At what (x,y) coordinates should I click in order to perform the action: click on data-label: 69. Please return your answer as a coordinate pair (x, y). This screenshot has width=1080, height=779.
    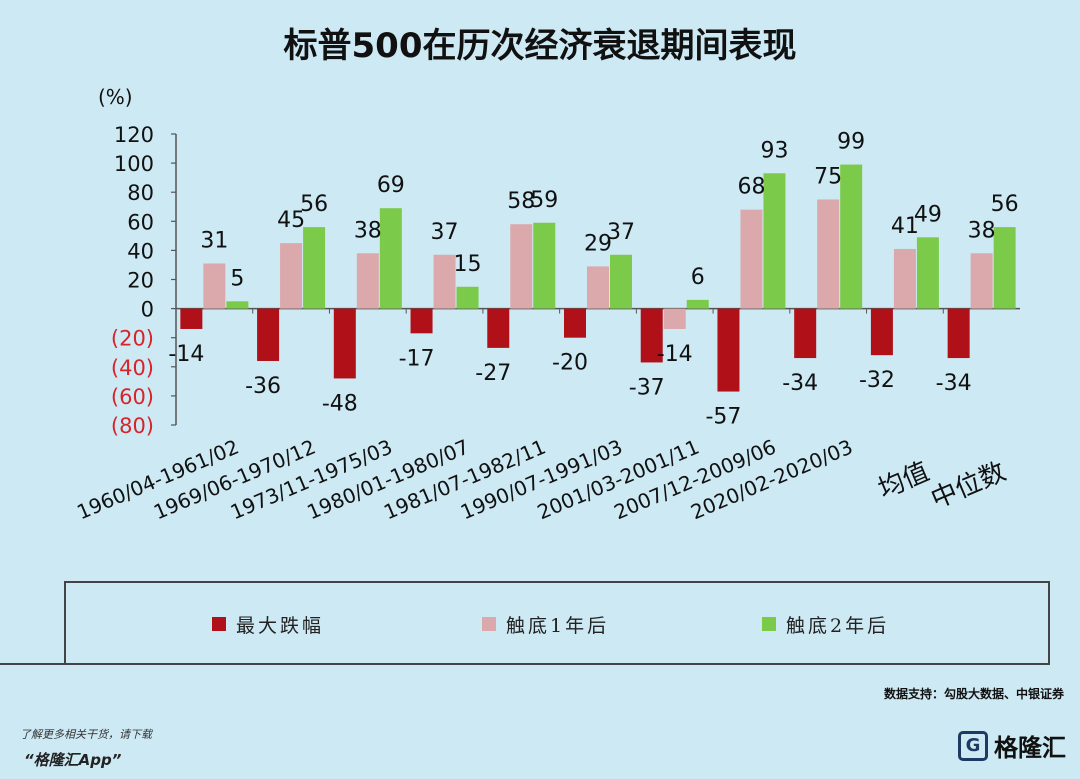
    Looking at the image, I should click on (391, 185).